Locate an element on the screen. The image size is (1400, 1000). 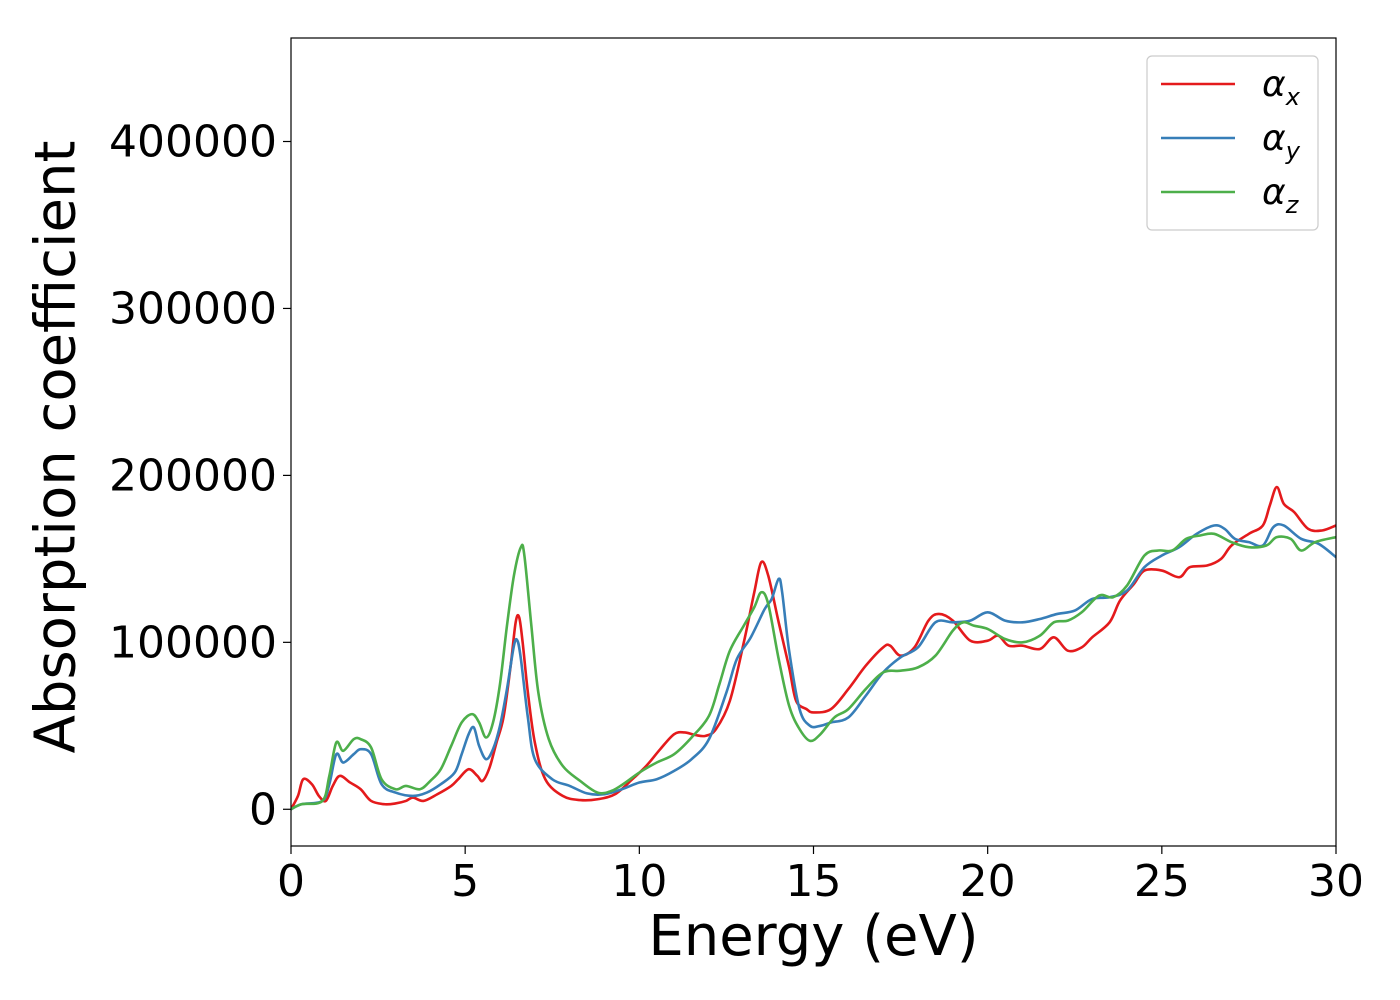
x-tick-label: 20 is located at coordinates (988, 881).